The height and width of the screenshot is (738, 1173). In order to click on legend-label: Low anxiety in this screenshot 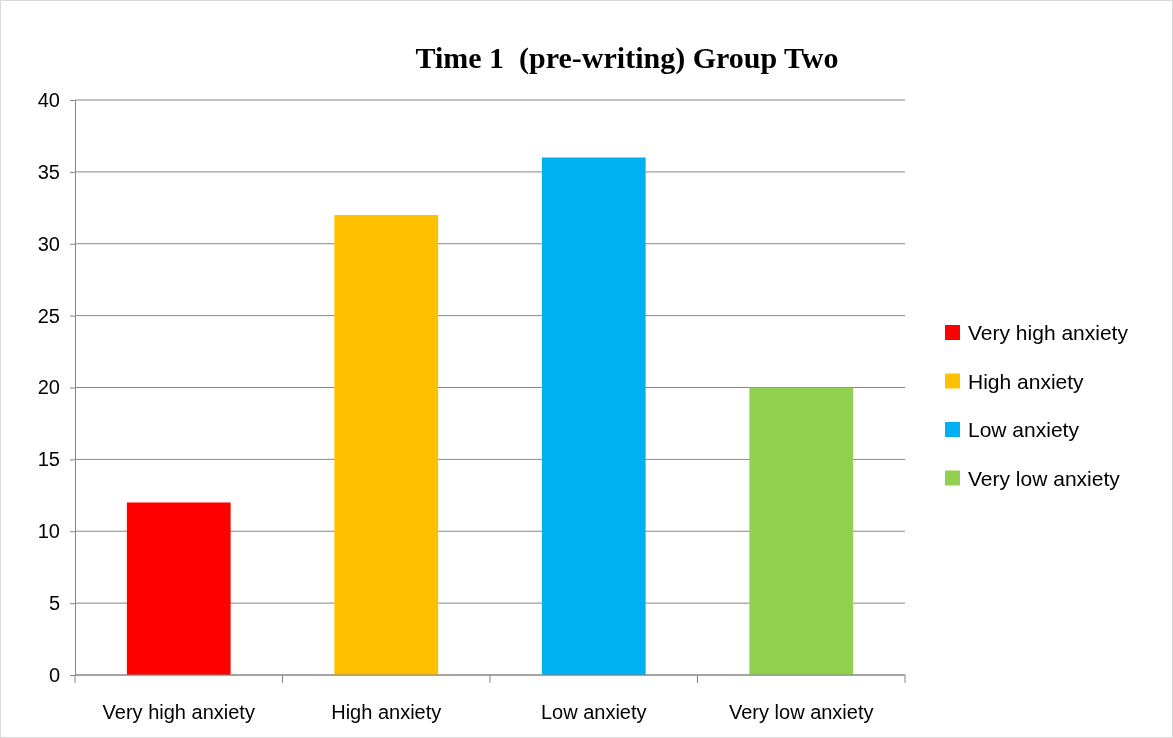, I will do `click(1024, 429)`.